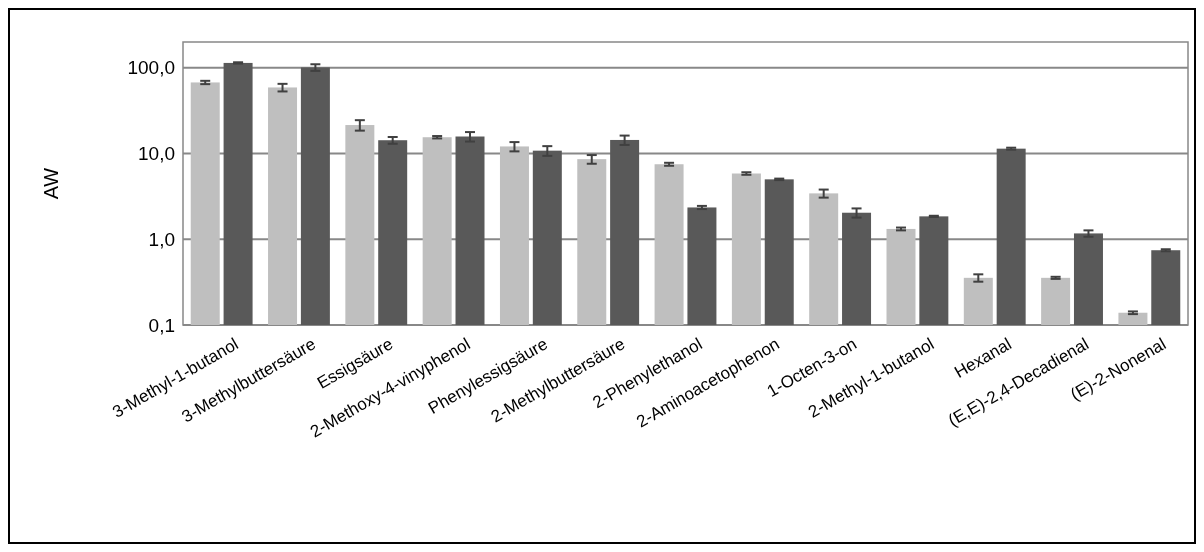 The height and width of the screenshot is (552, 1204). What do you see at coordinates (51, 183) in the screenshot?
I see `y-axis-title: AW` at bounding box center [51, 183].